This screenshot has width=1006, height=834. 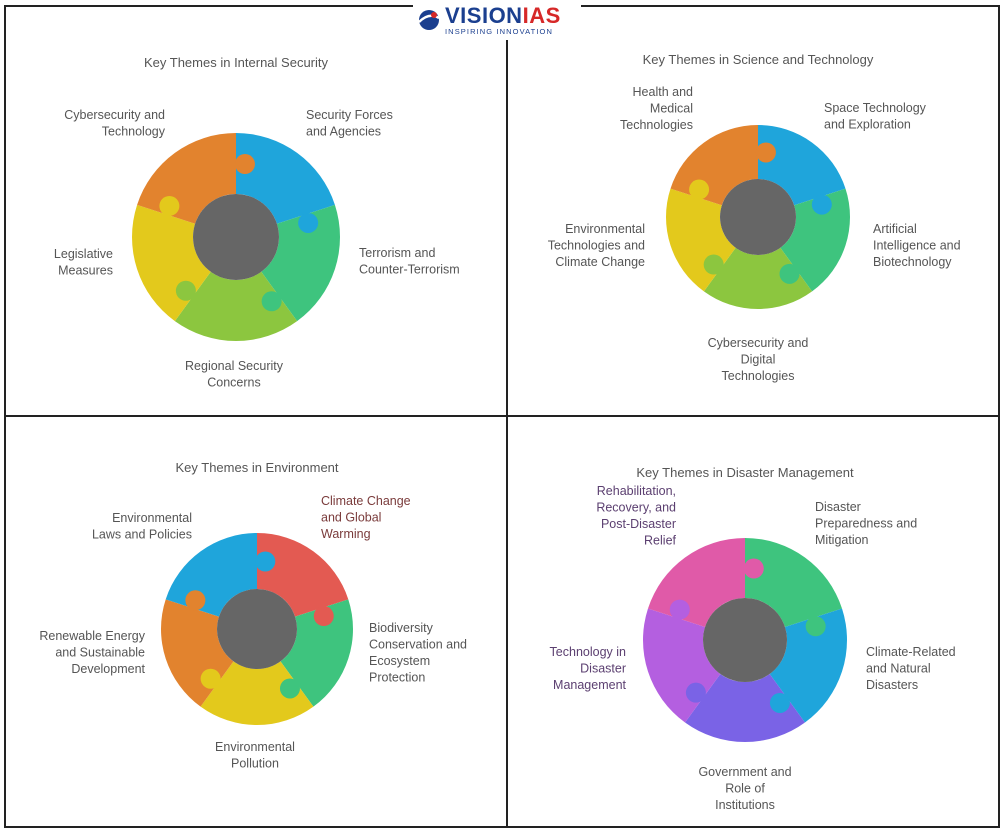 I want to click on theme-label: Artificial Intelligence and Biotechnology, so click(x=917, y=245).